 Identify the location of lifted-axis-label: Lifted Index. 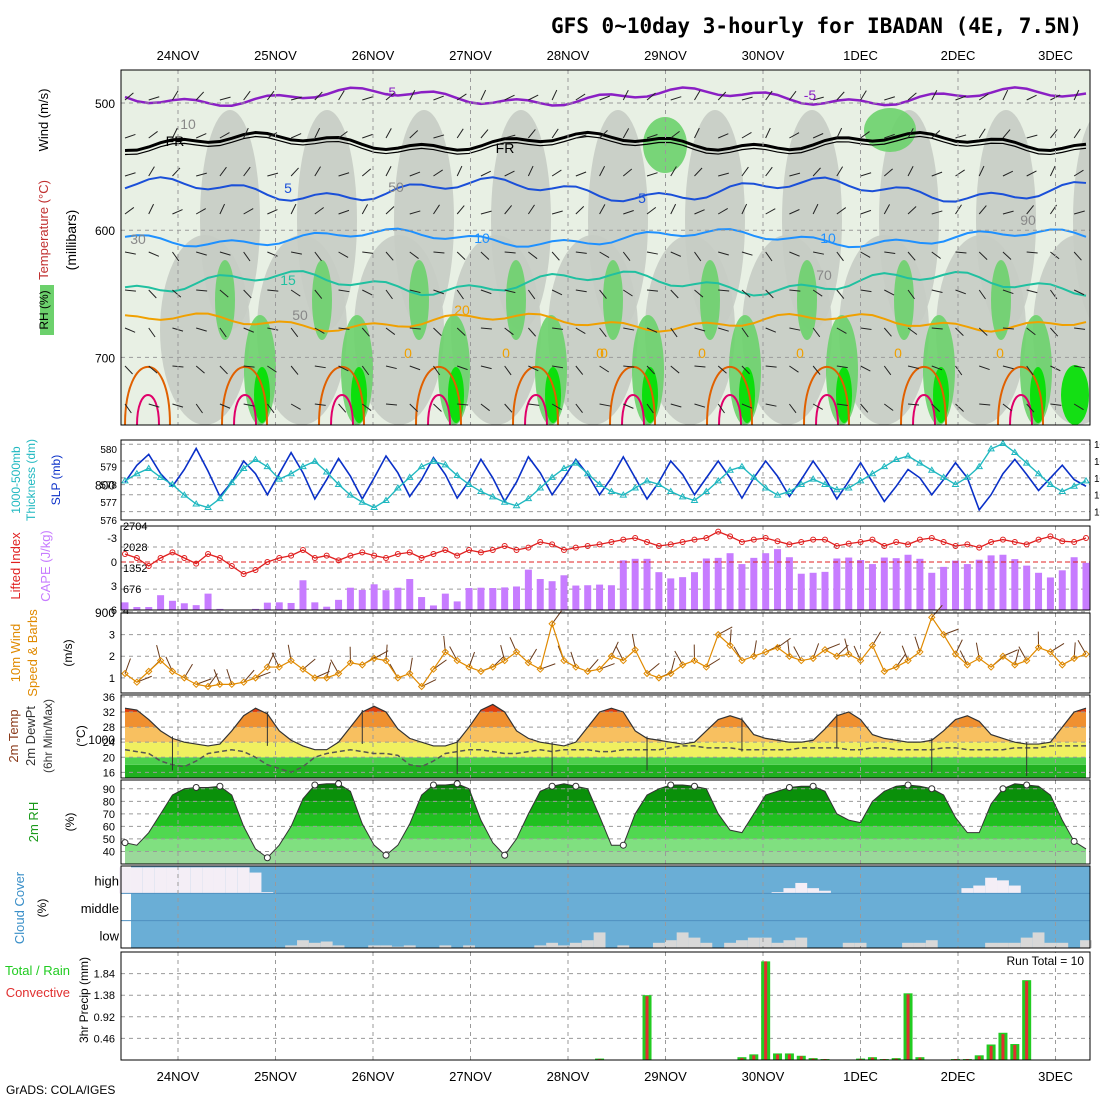
(15, 566).